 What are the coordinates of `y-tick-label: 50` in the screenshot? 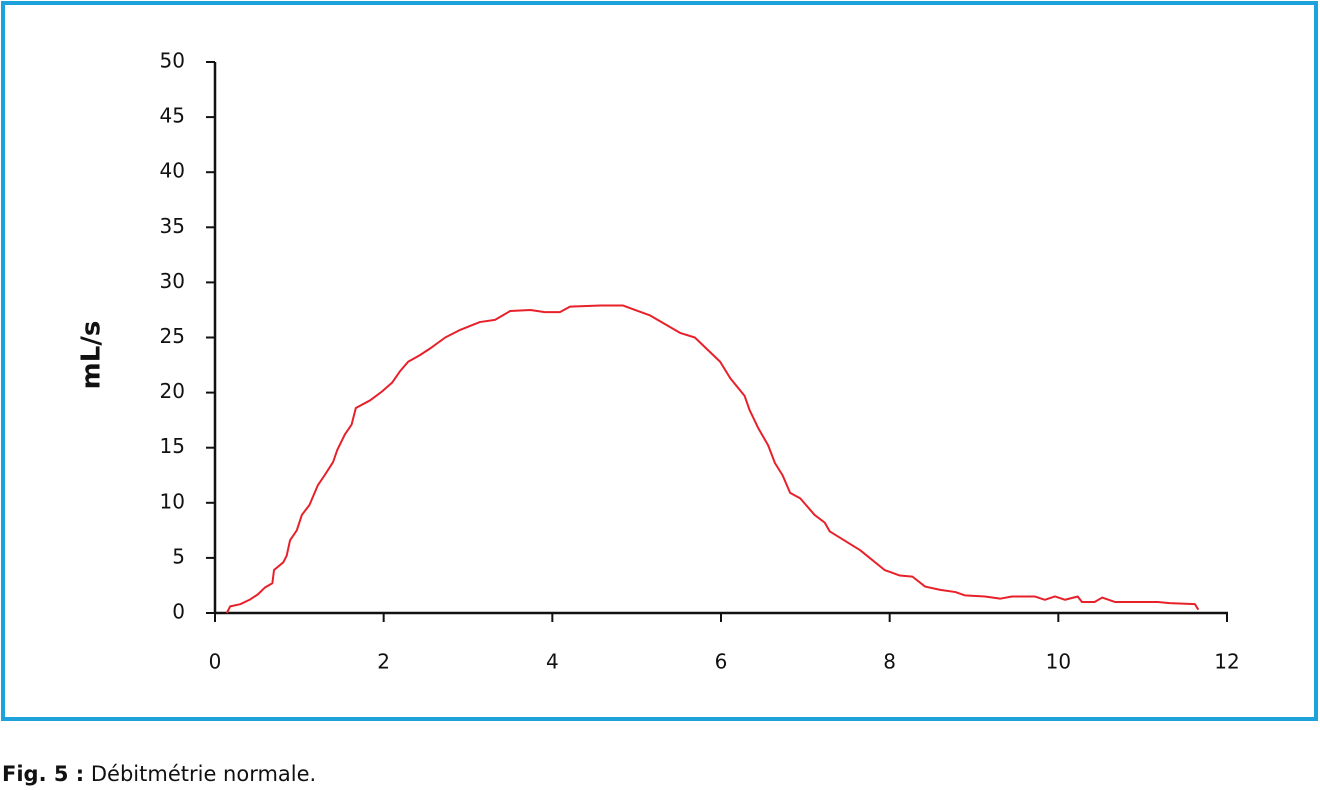 It's located at (172, 61).